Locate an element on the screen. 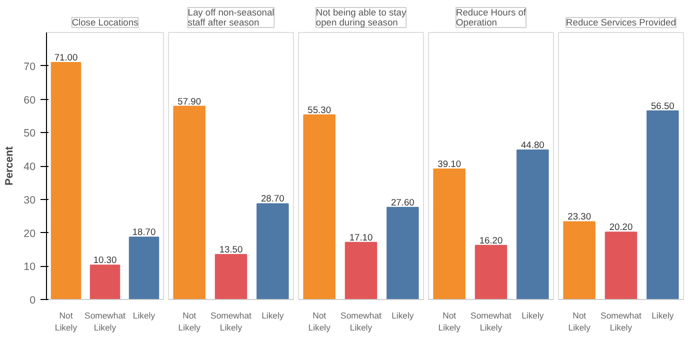  data-label: 44.80 is located at coordinates (532, 145).